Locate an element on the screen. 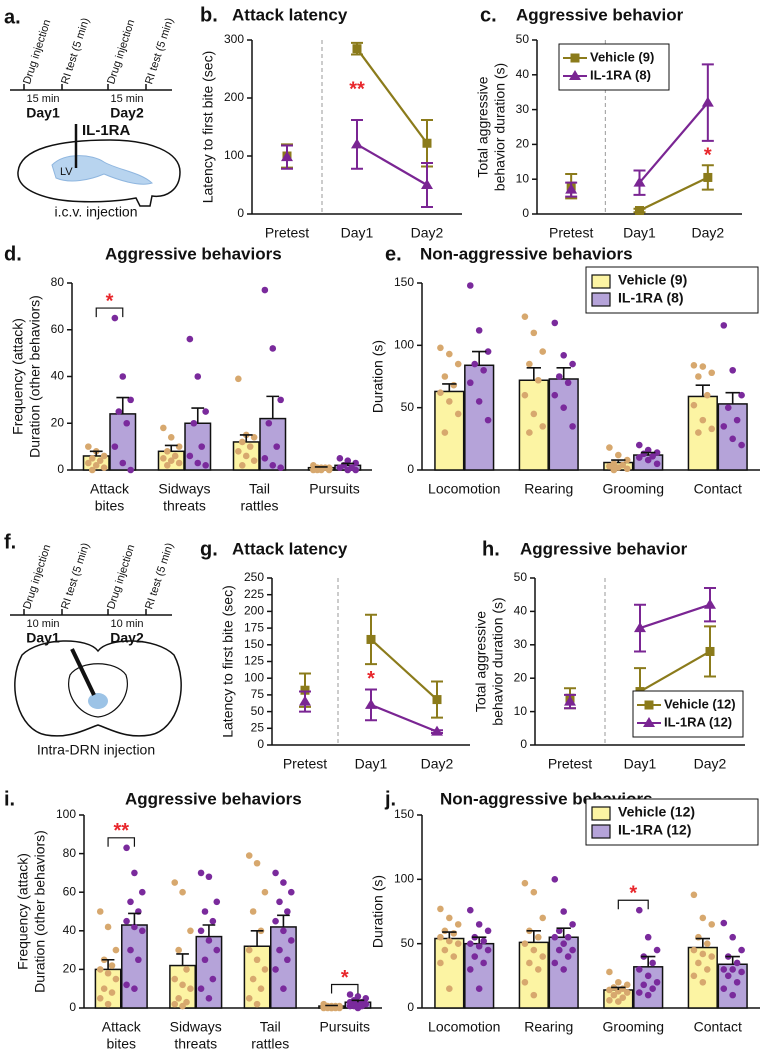 Image resolution: width=767 pixels, height=1050 pixels. y-axis-label: Duration (s) is located at coordinates (378, 376).